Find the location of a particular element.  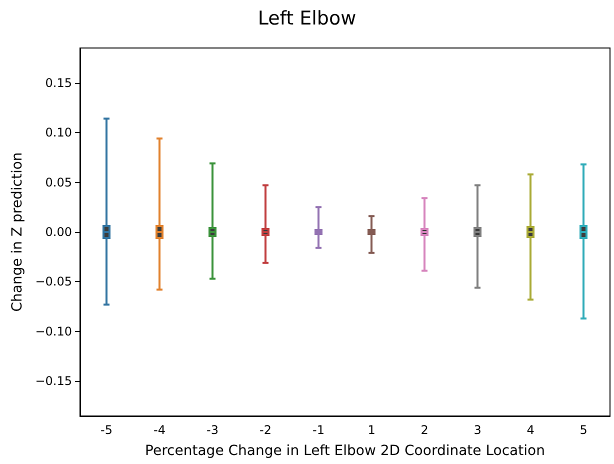

y-tick-label: 0.15 is located at coordinates (58, 83).